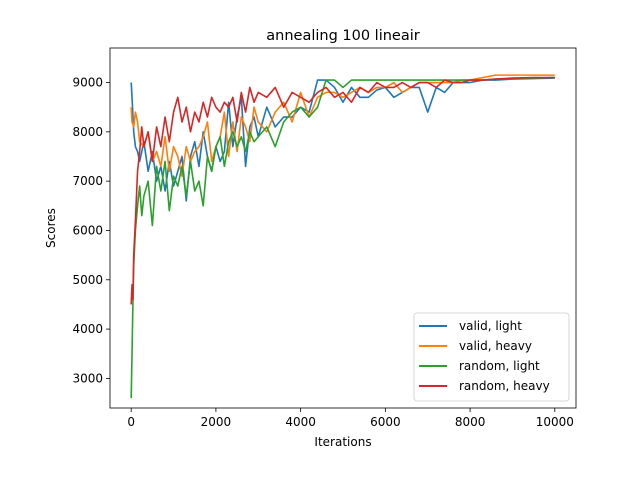  Describe the element at coordinates (342, 36) in the screenshot. I see `chart-title: annealing 100 lineair` at that location.